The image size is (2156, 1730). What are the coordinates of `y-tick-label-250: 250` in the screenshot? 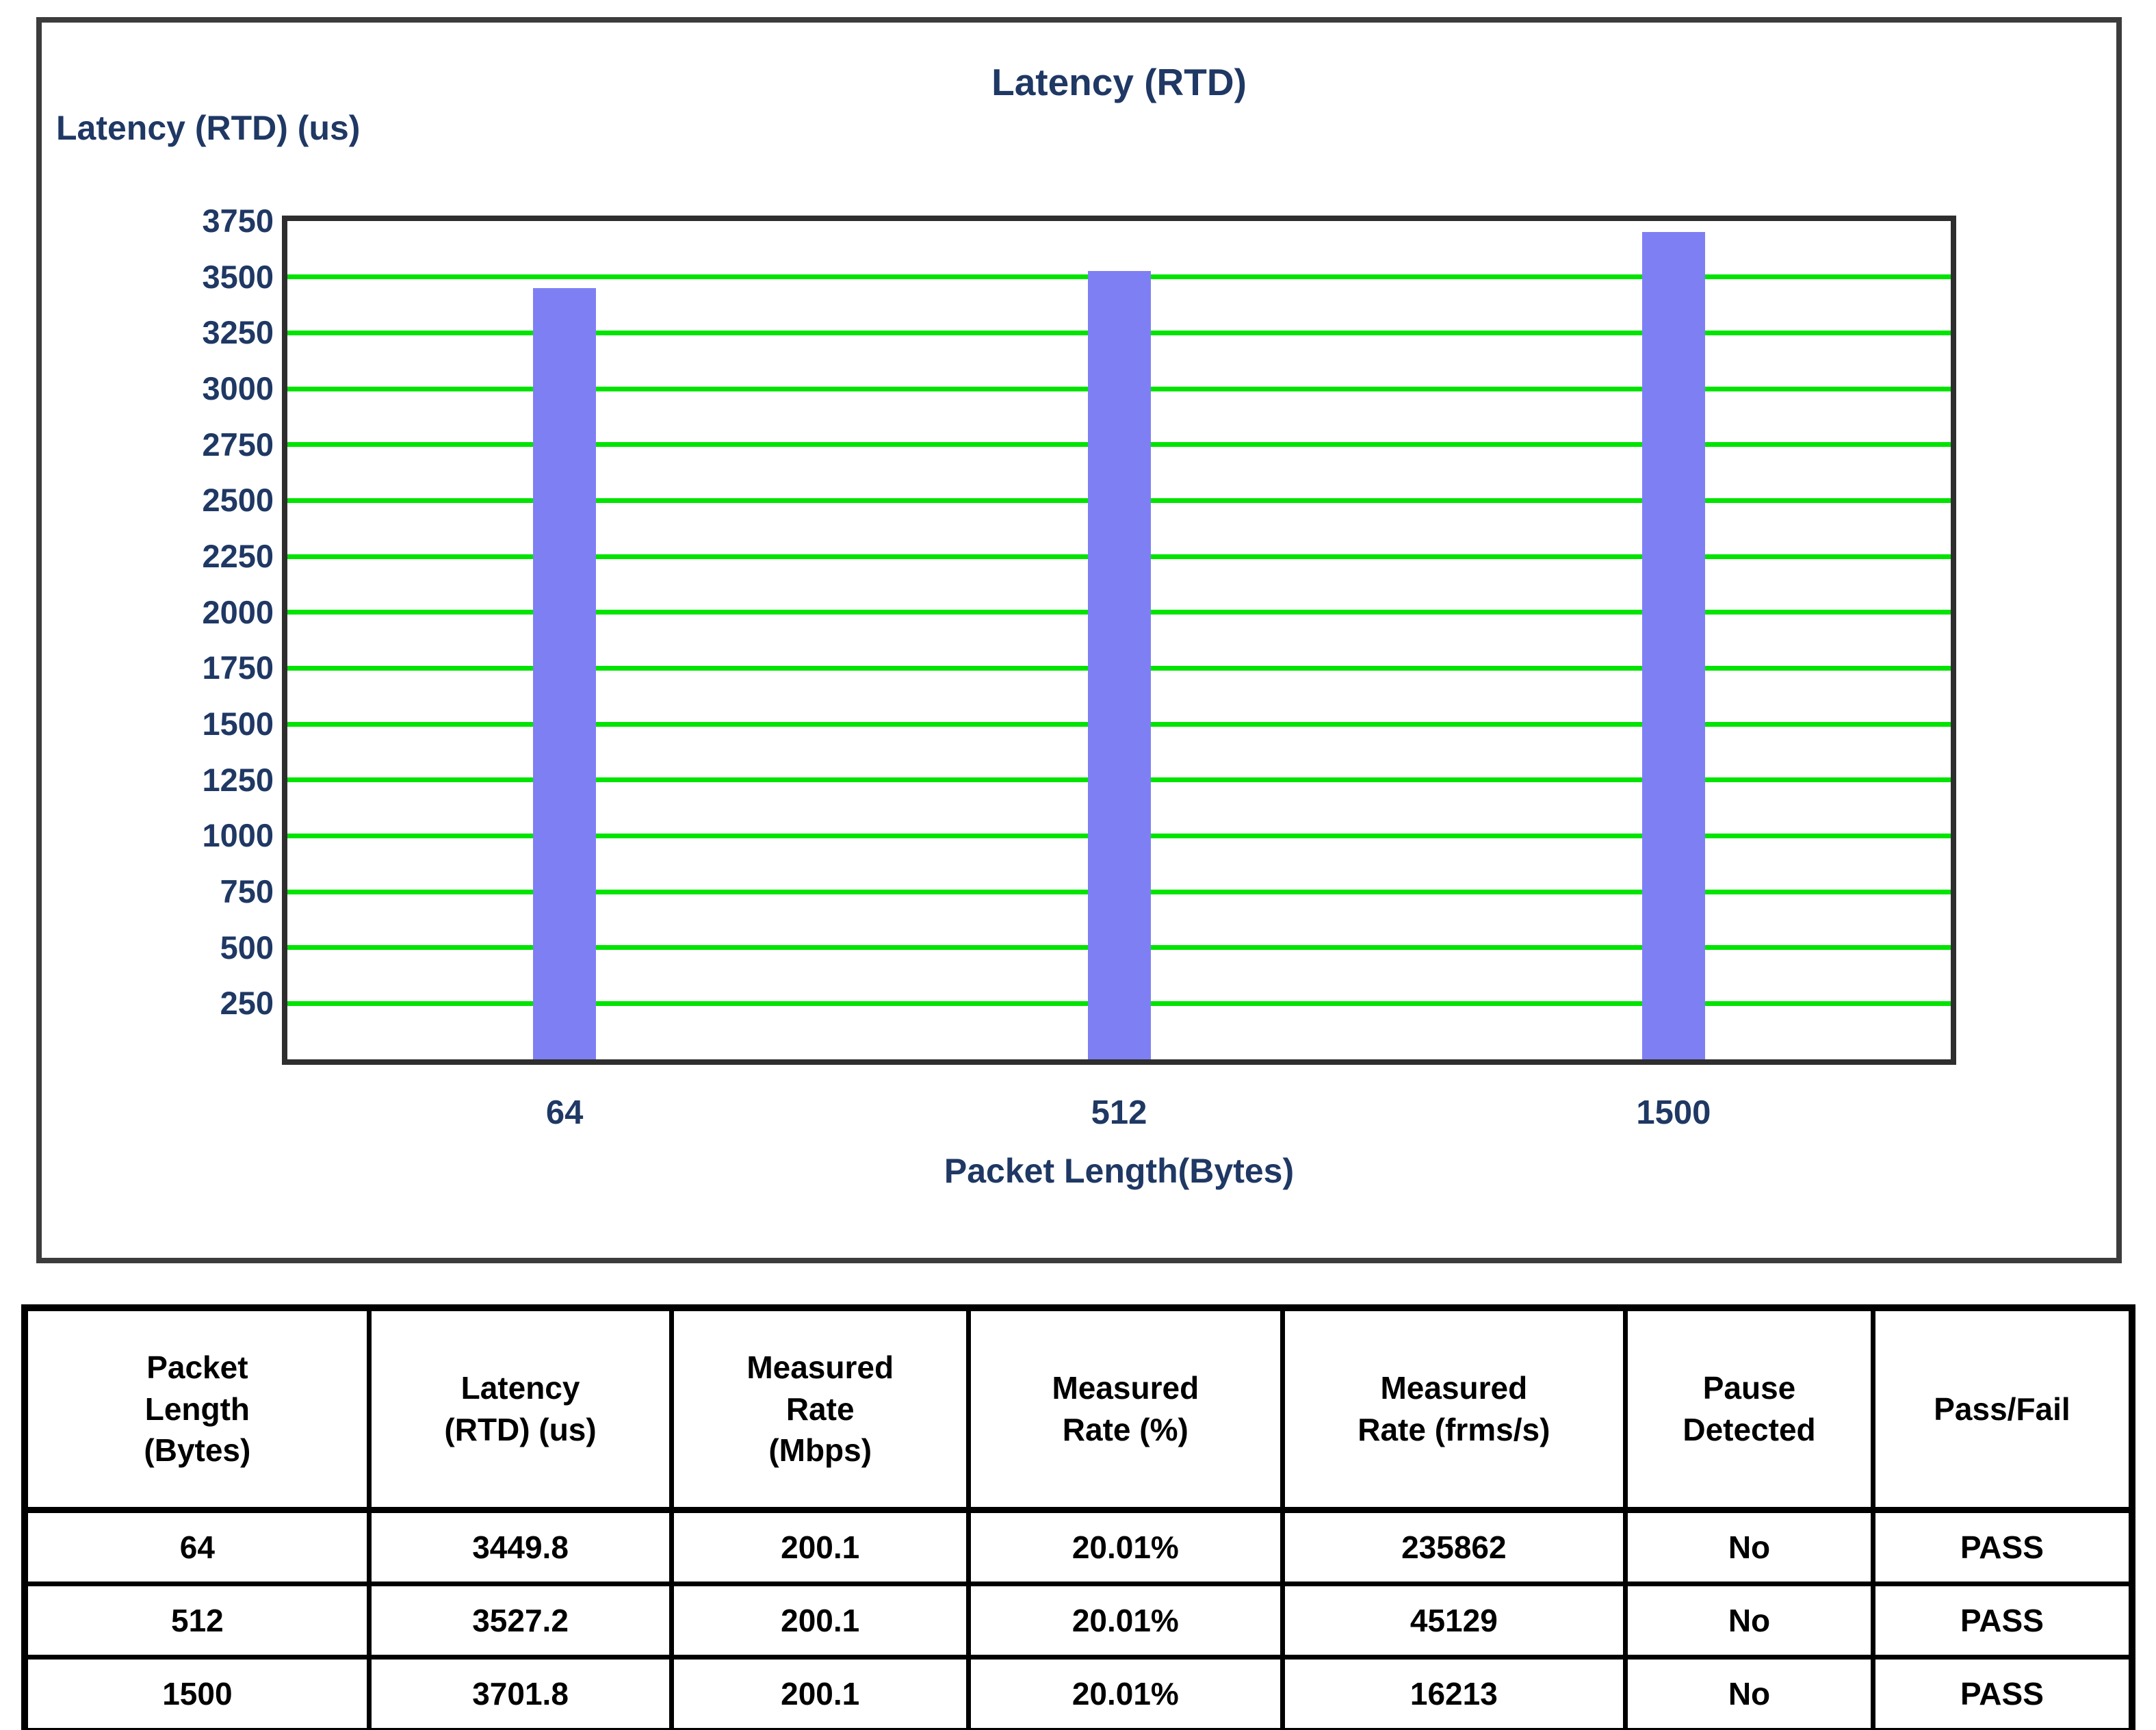 It's located at (247, 1003).